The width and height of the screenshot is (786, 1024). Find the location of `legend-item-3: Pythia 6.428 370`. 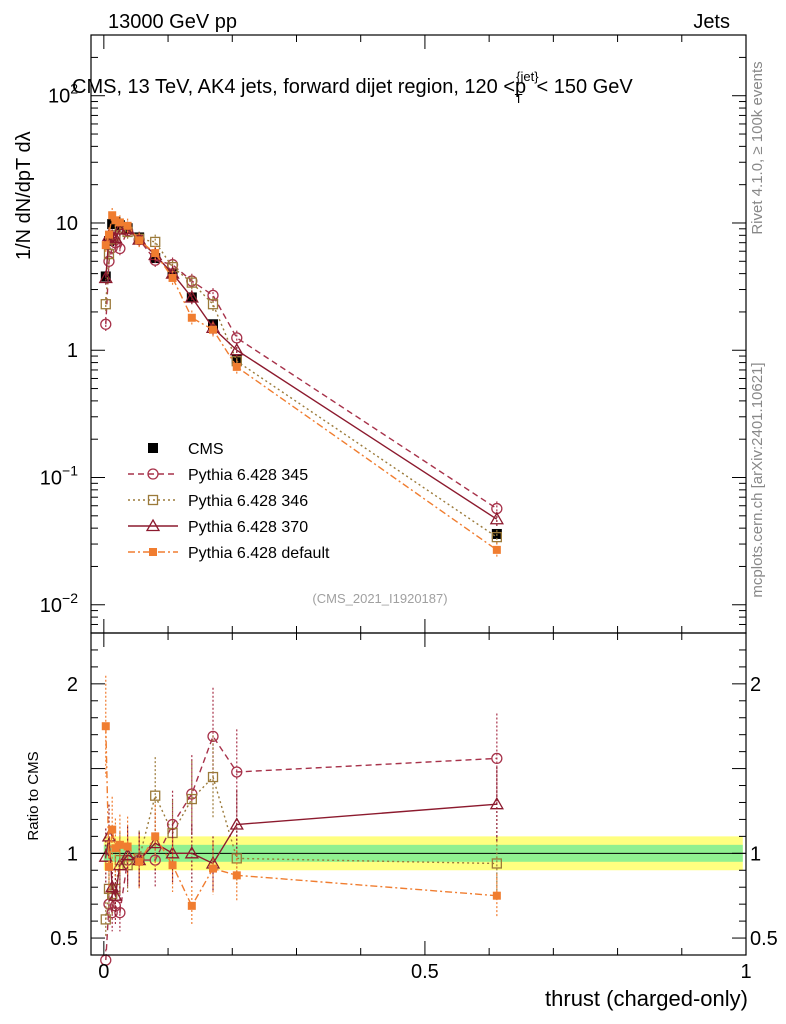

legend-item-3: Pythia 6.428 370 is located at coordinates (218, 527).